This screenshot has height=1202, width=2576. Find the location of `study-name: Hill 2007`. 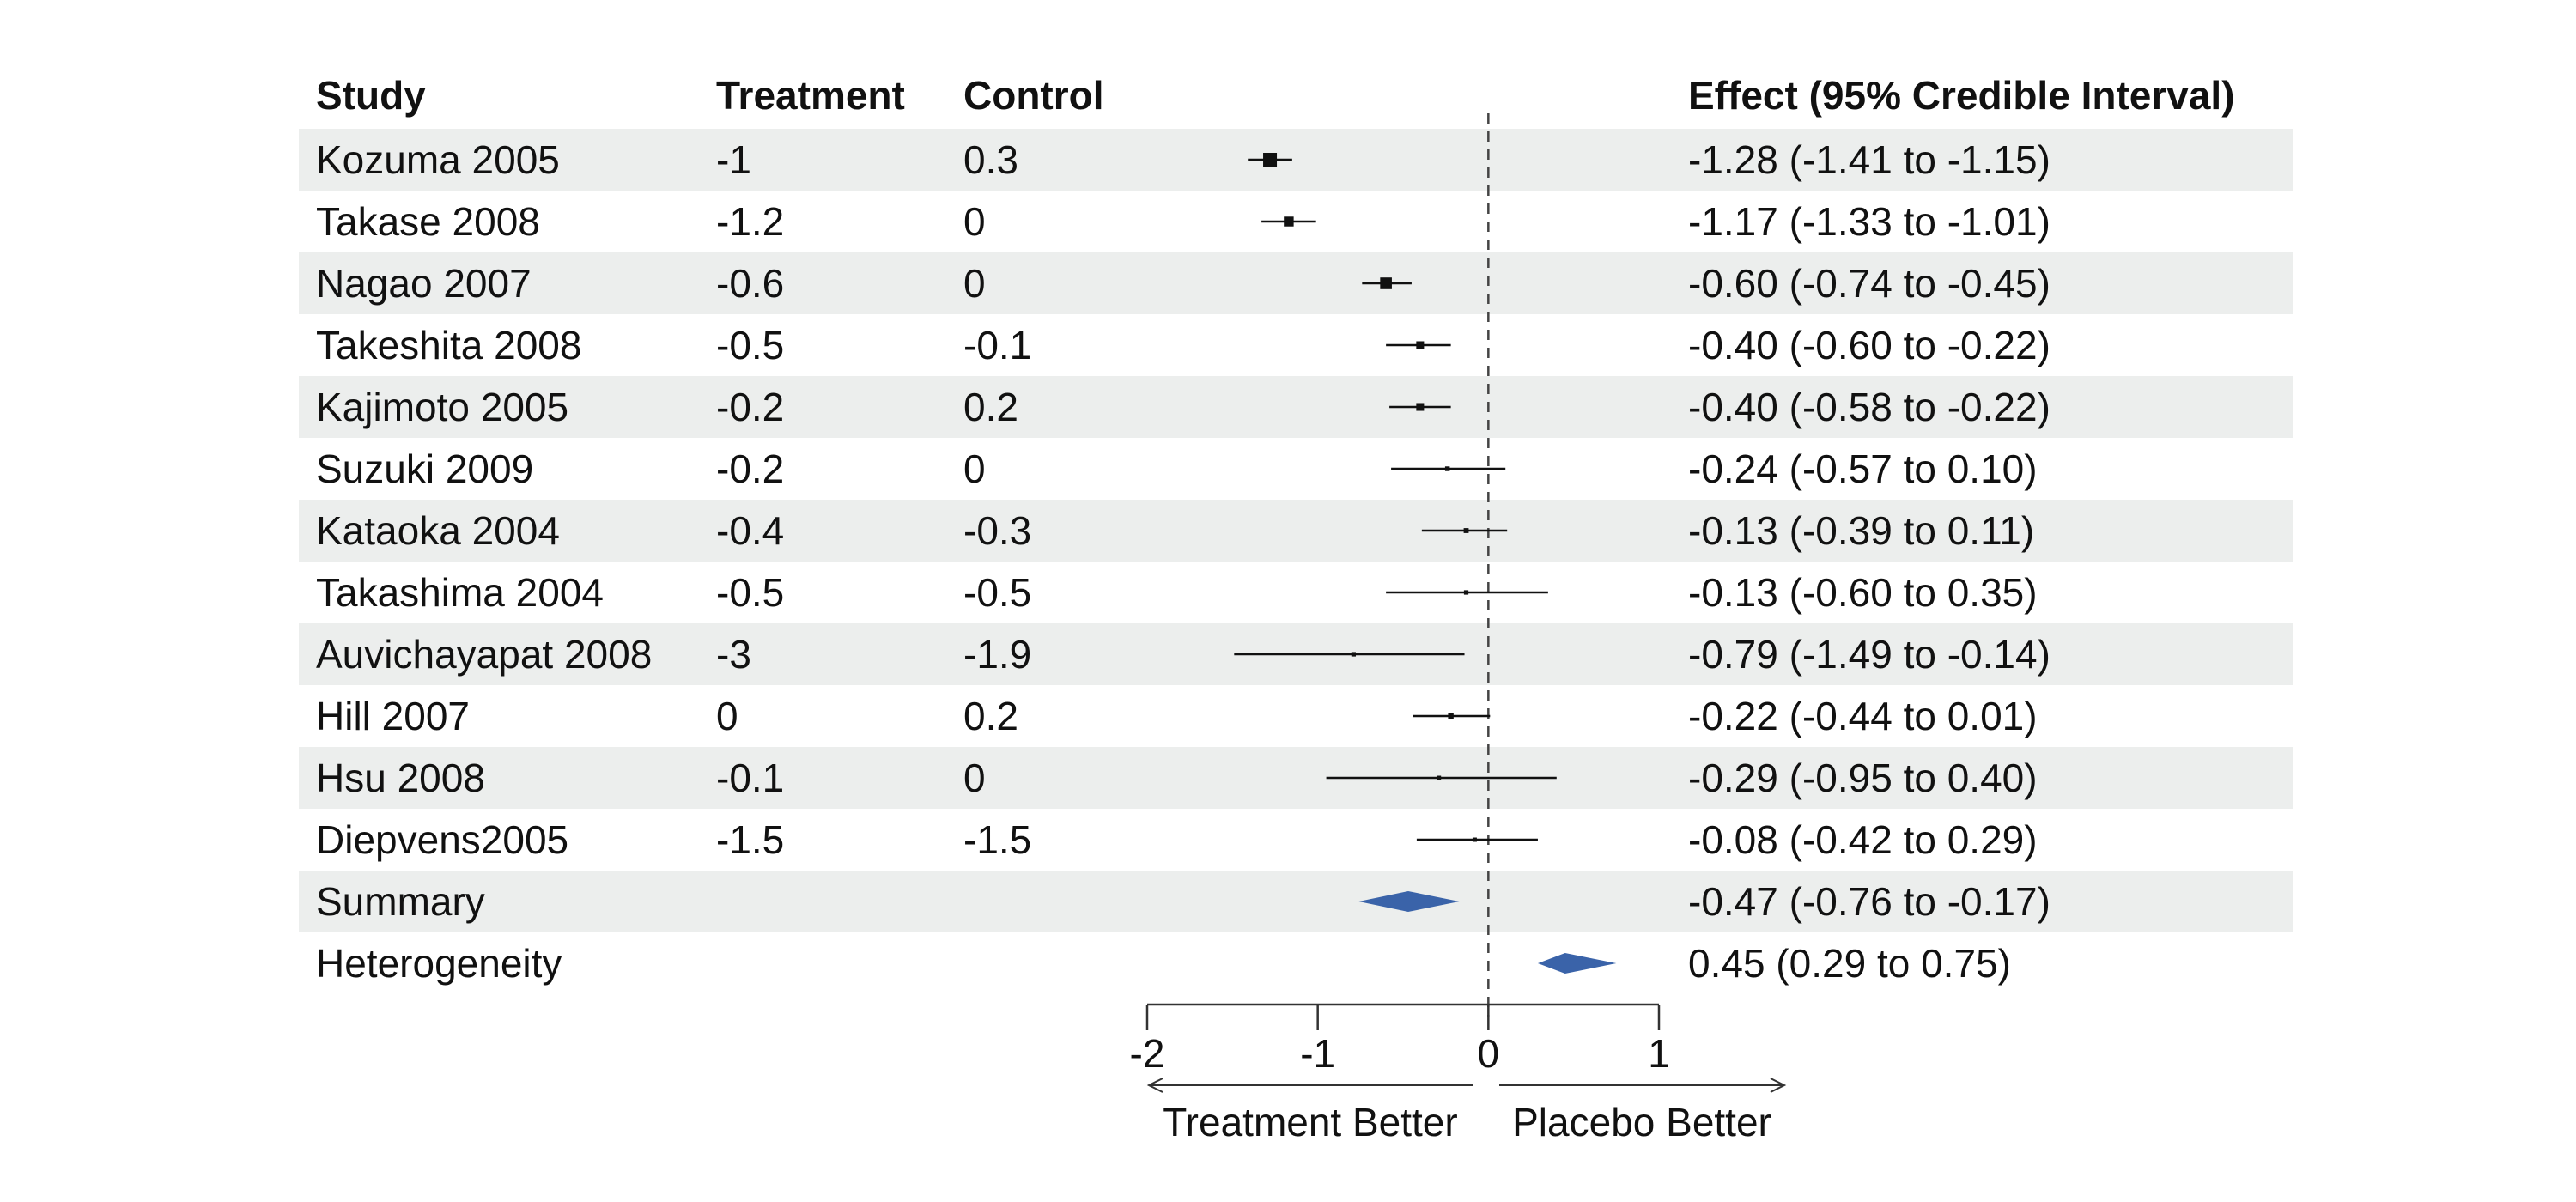

study-name: Hill 2007 is located at coordinates (393, 716).